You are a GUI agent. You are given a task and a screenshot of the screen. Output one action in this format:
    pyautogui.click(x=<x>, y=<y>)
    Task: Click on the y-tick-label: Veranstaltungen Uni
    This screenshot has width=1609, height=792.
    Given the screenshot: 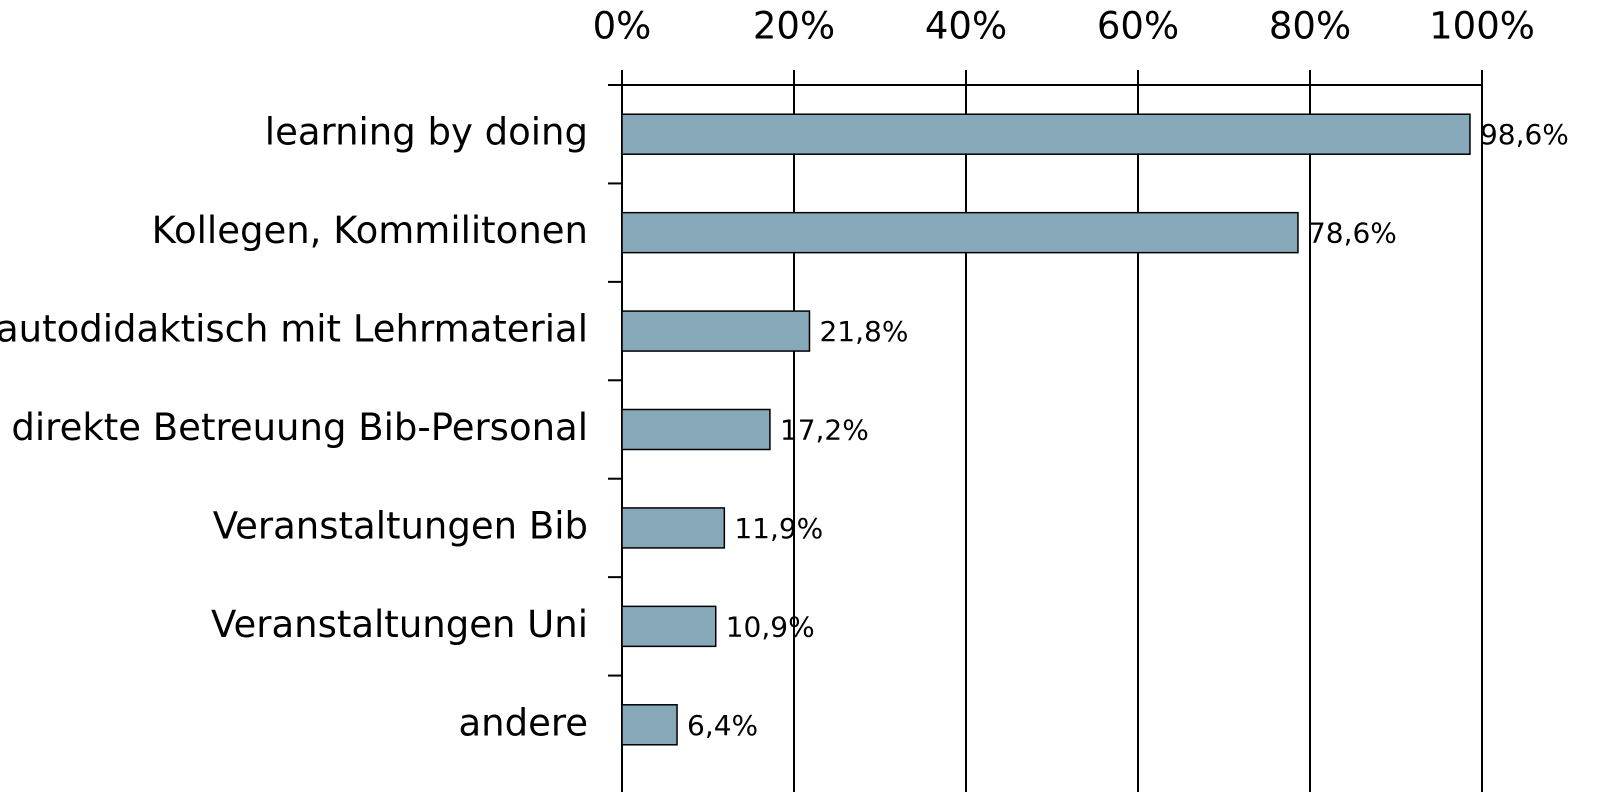 What is the action you would take?
    pyautogui.click(x=399, y=624)
    